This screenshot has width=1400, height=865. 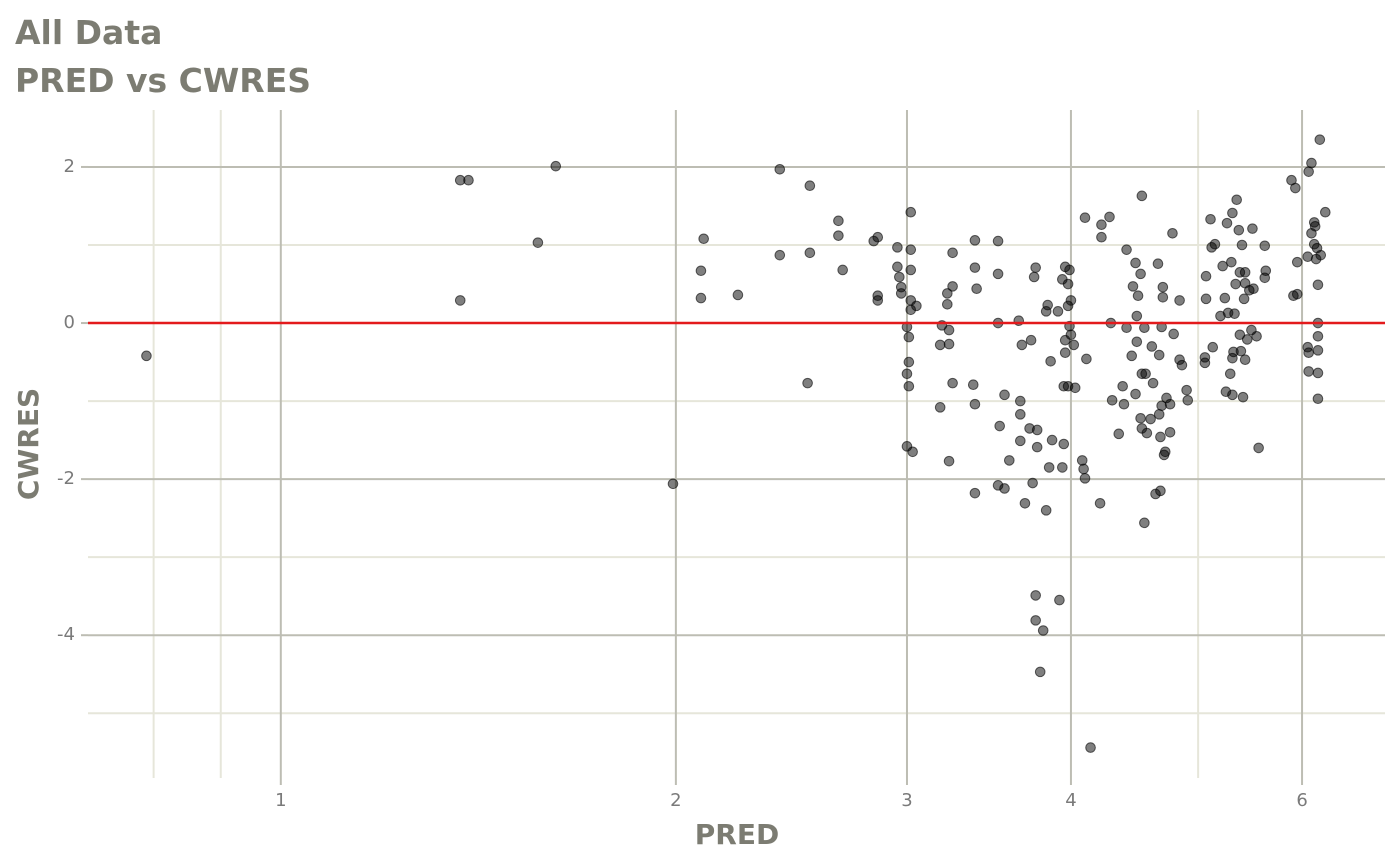 I want to click on chart-subtitle: PRED vs CWRES, so click(x=163, y=80).